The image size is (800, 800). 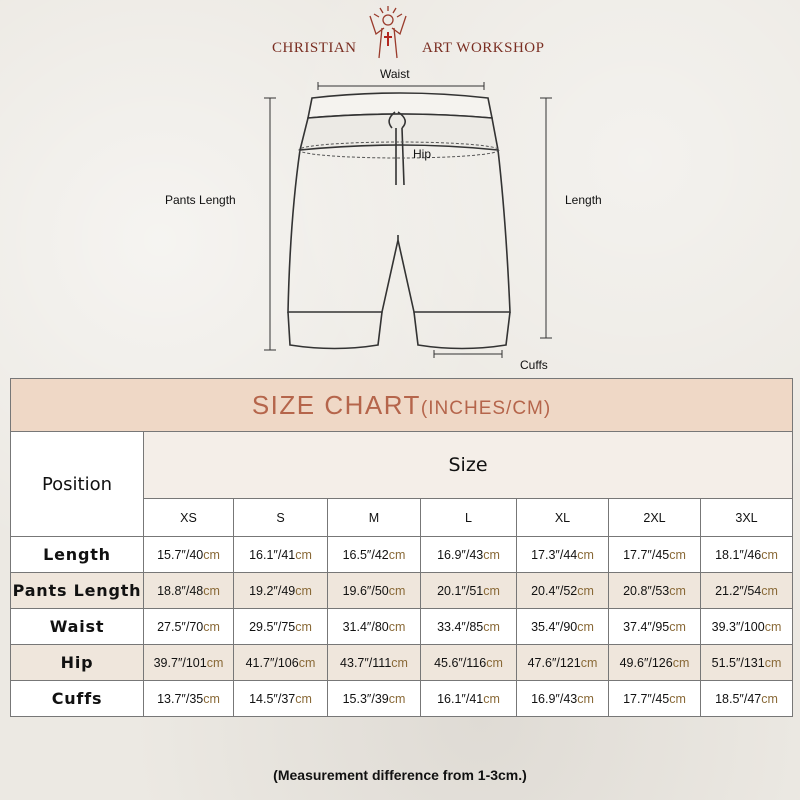 What do you see at coordinates (272, 698) in the screenshot?
I see `measurement-value: 14.5″/37` at bounding box center [272, 698].